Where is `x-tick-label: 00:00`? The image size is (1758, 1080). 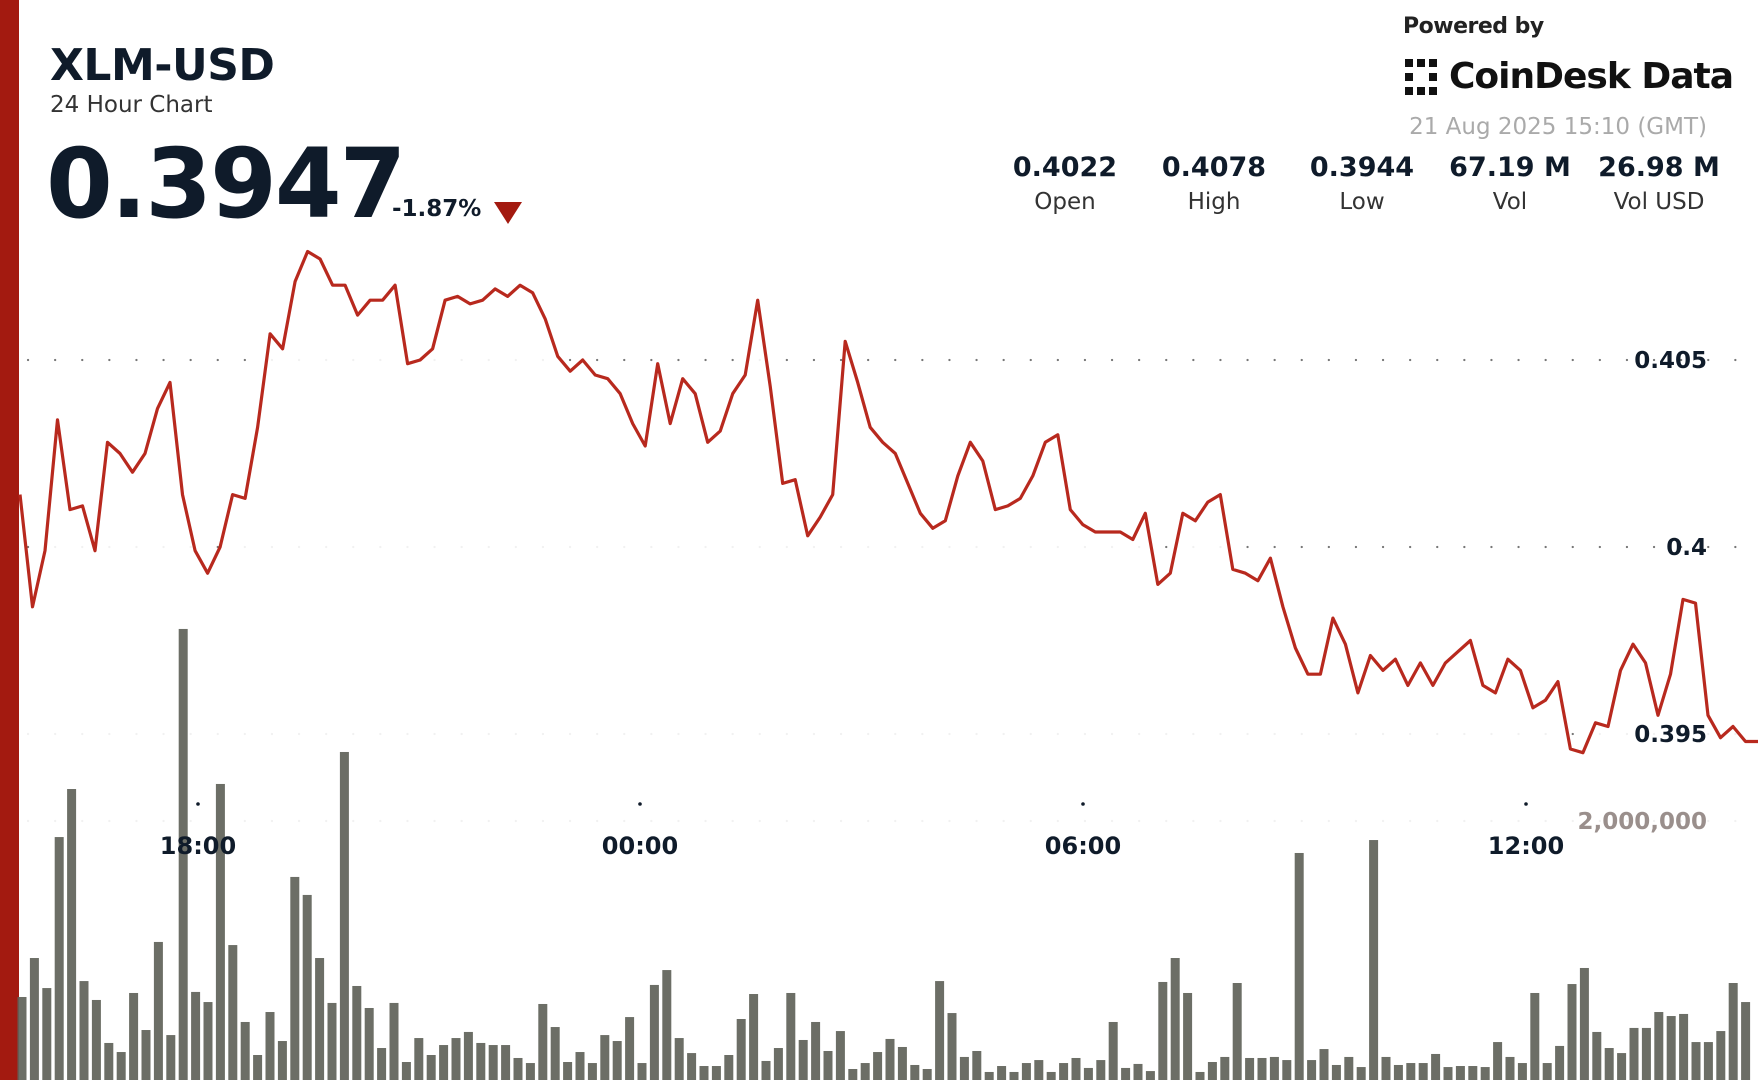 x-tick-label: 00:00 is located at coordinates (640, 846).